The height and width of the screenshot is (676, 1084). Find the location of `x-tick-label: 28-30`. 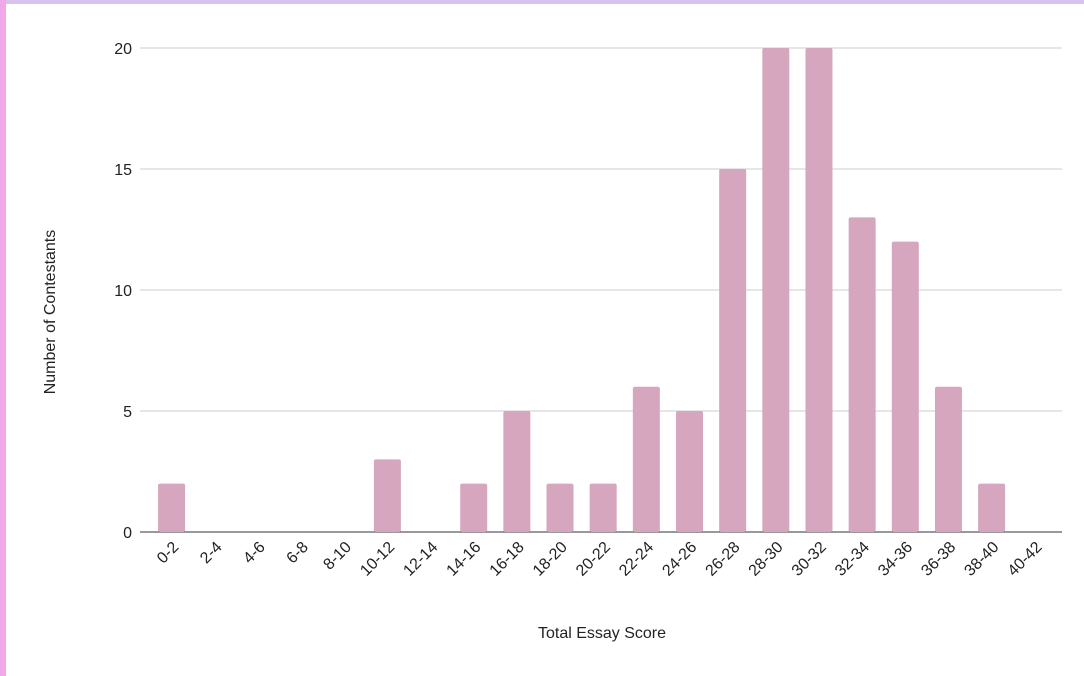

x-tick-label: 28-30 is located at coordinates (766, 559).